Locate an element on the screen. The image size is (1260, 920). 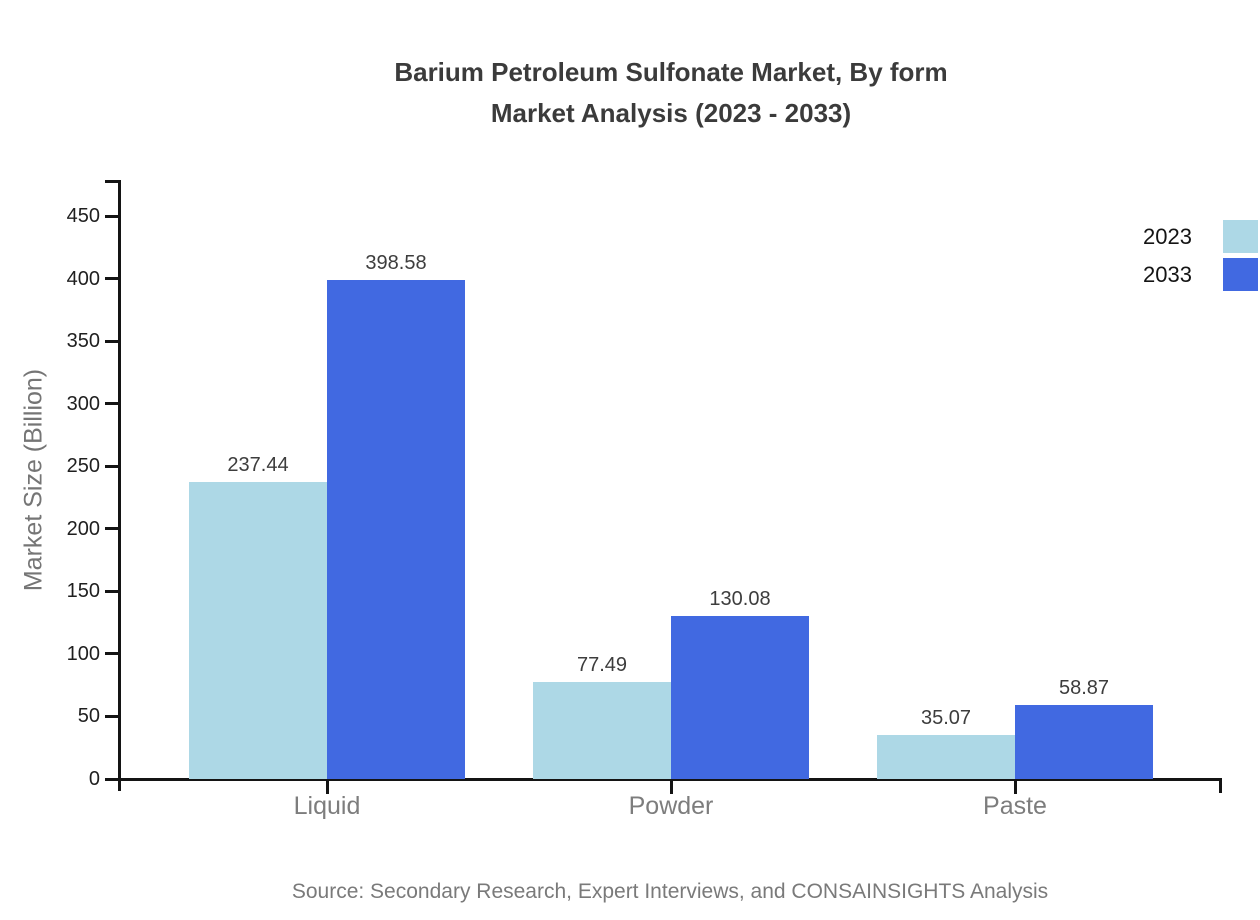
bar-2023-paste is located at coordinates (946, 757).